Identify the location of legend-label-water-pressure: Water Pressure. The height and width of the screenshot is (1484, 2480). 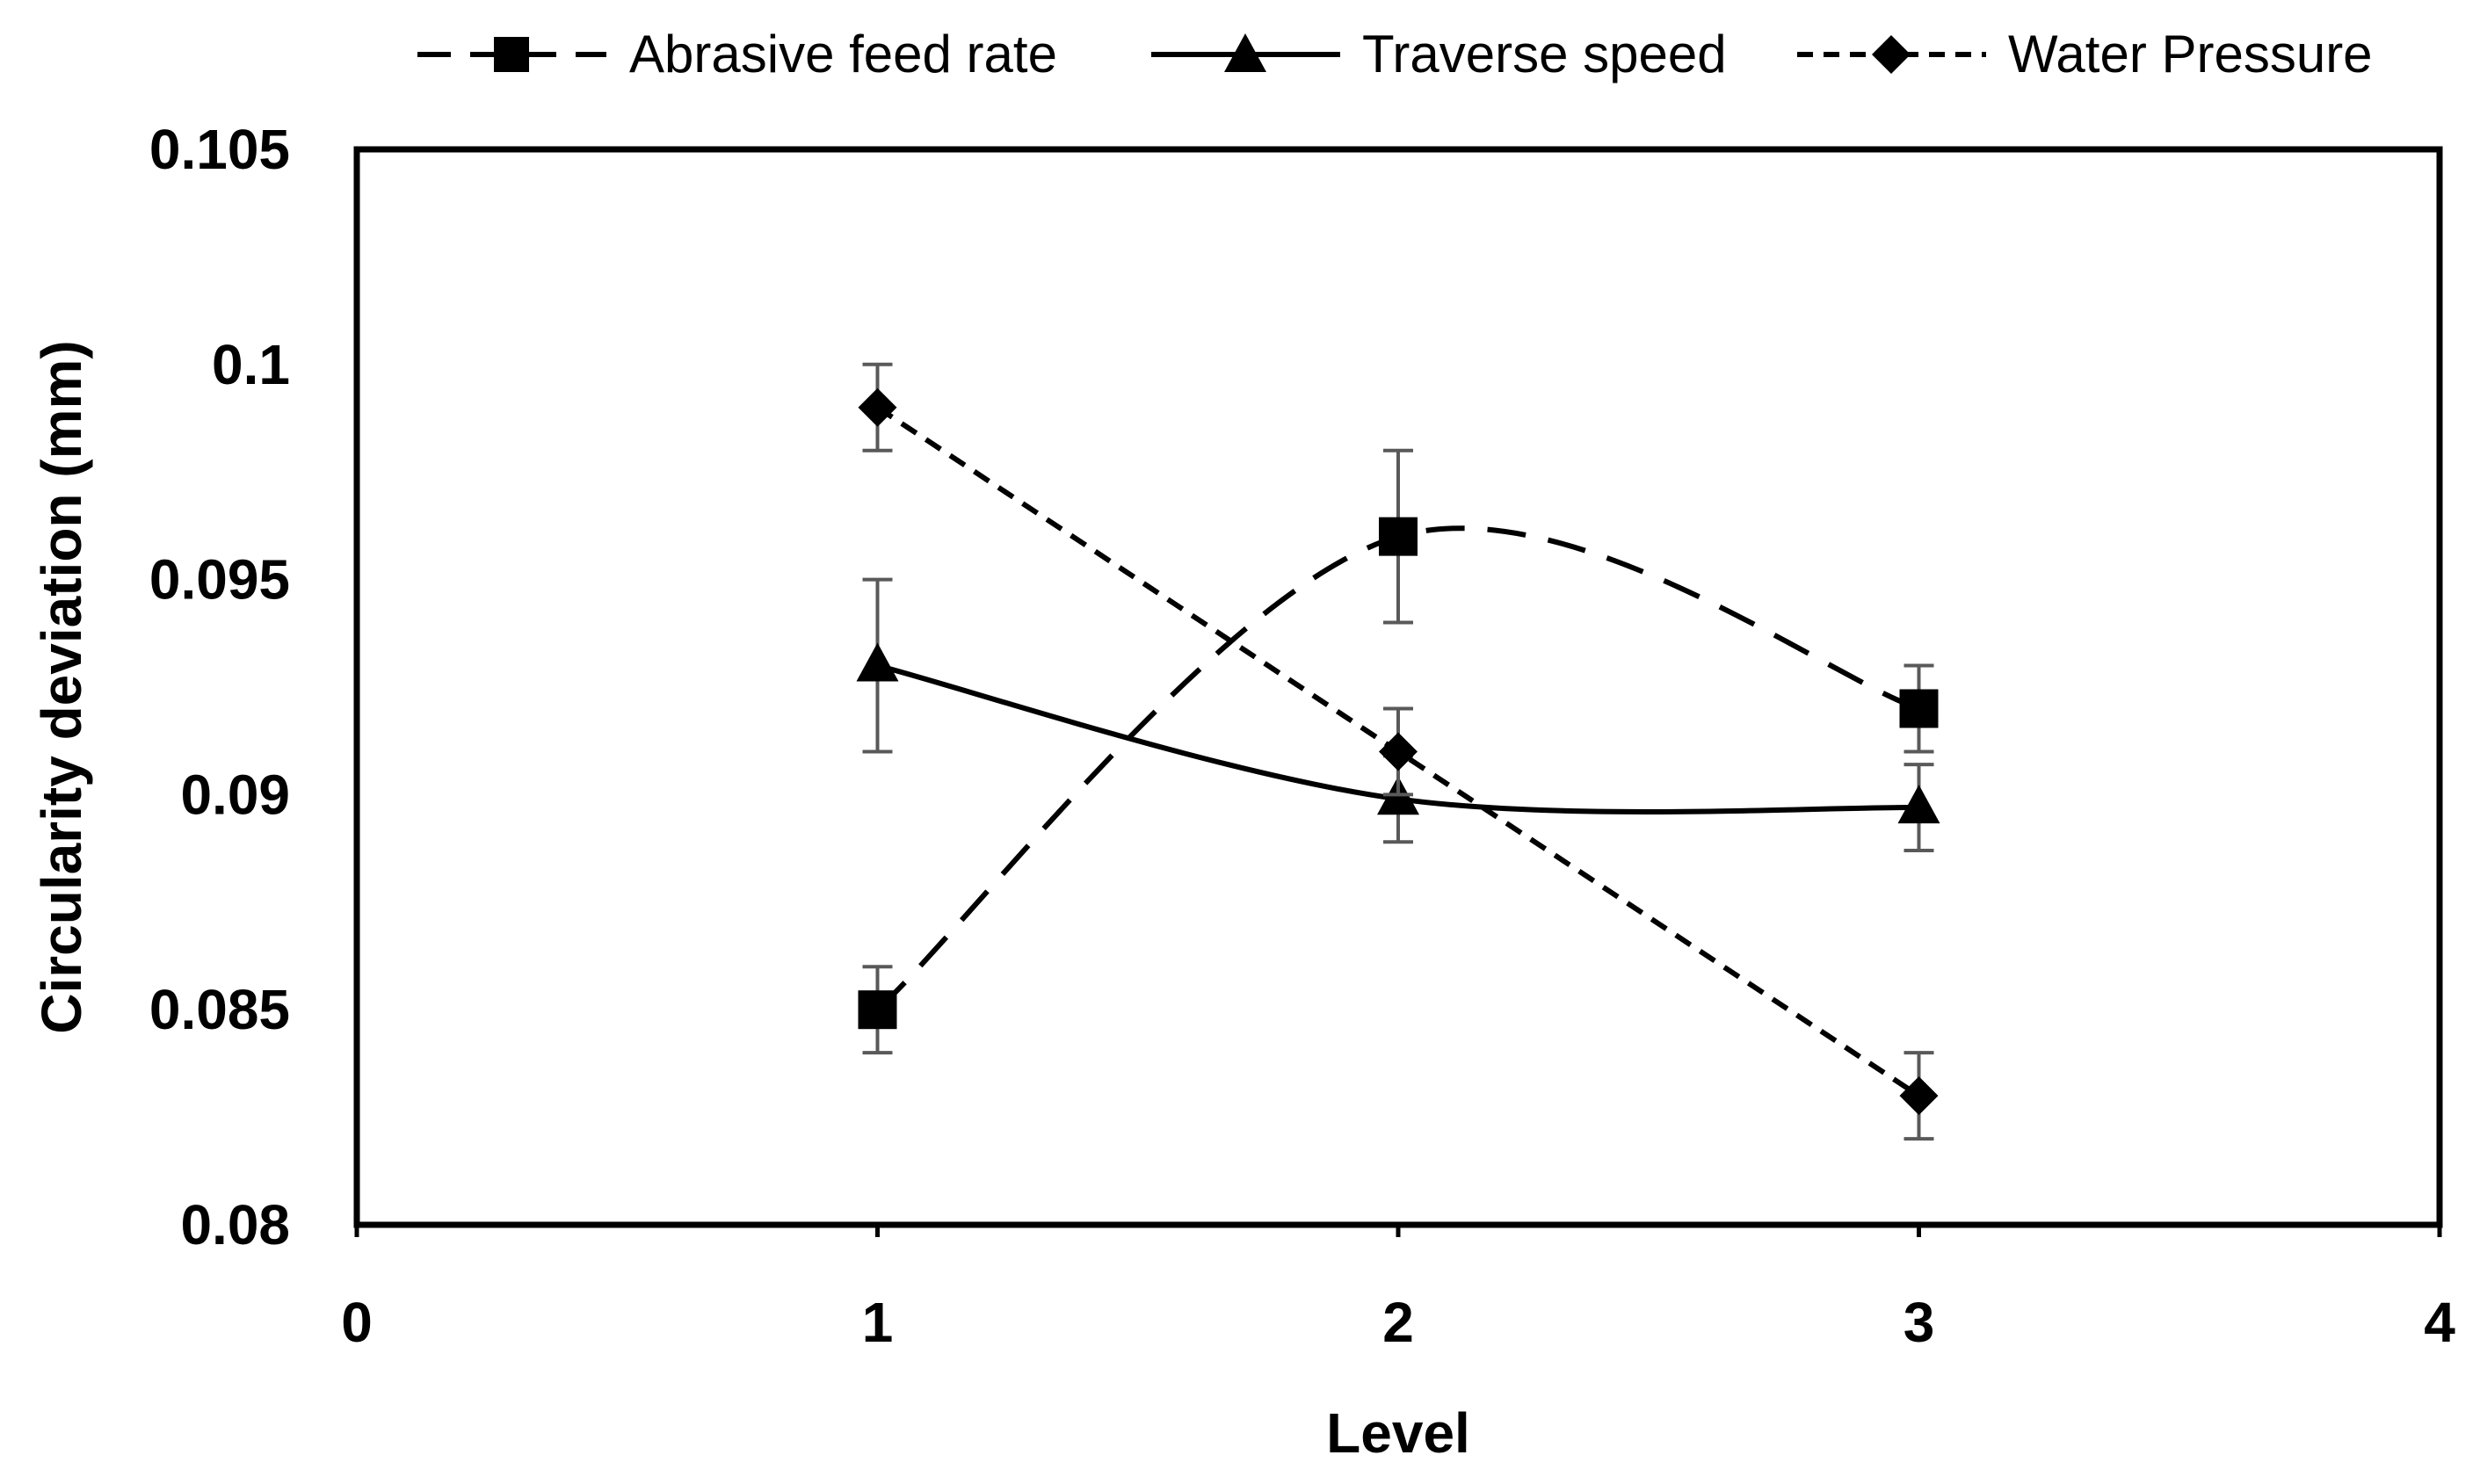
(2191, 54).